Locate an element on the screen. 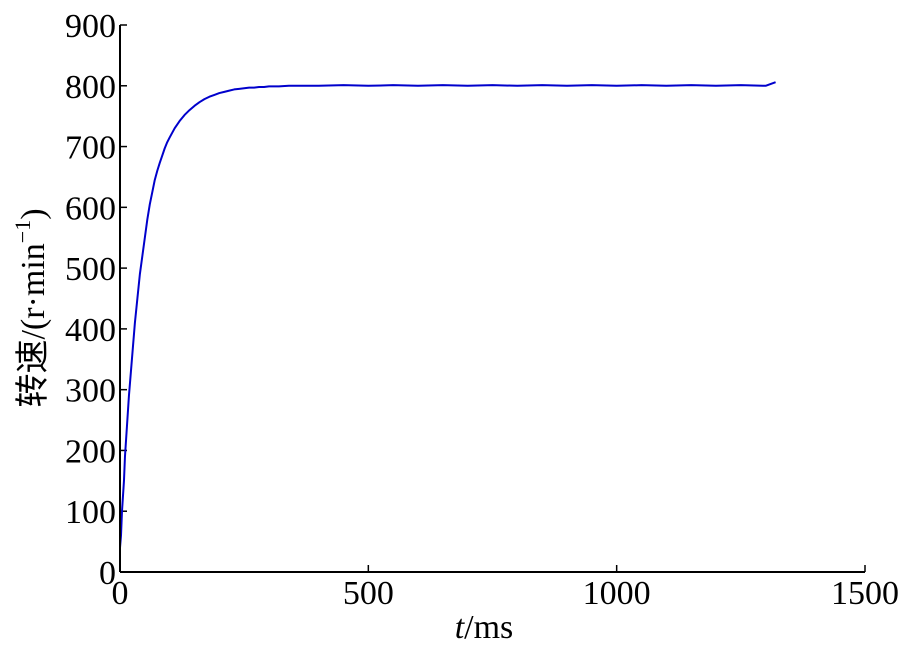 This screenshot has height=648, width=900. x-tick-label: 0 is located at coordinates (120, 593).